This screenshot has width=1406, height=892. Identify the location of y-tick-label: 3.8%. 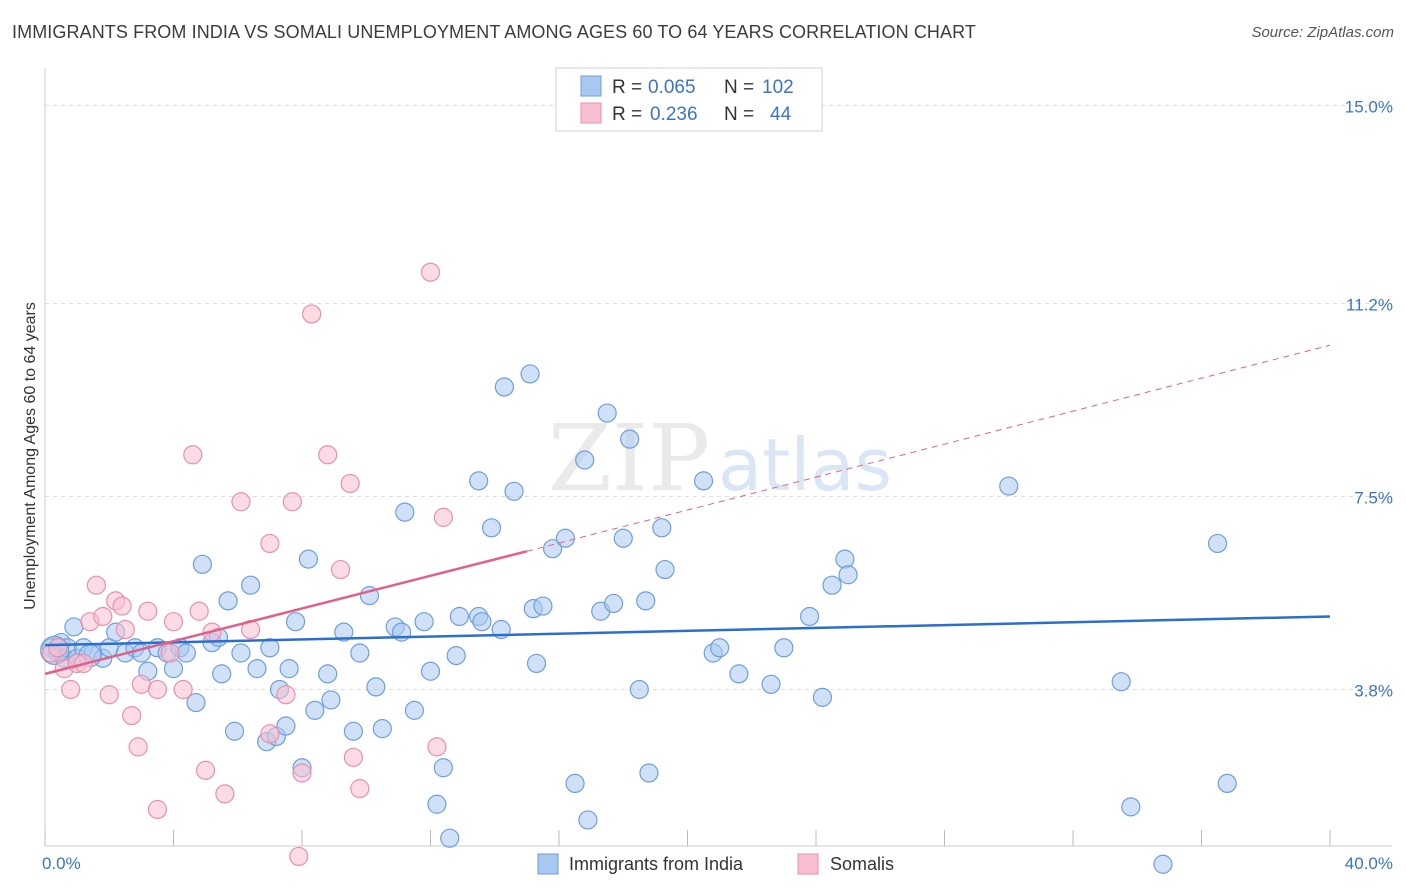
(1373, 691).